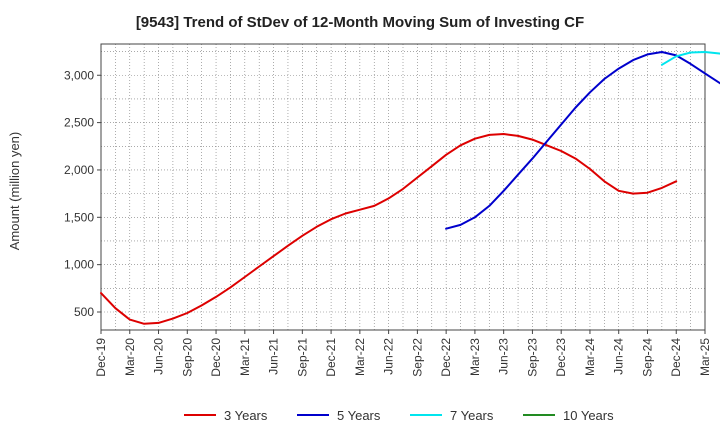 Image resolution: width=720 pixels, height=440 pixels. Describe the element at coordinates (360, 357) in the screenshot. I see `x-tick-label: Mar-22` at that location.